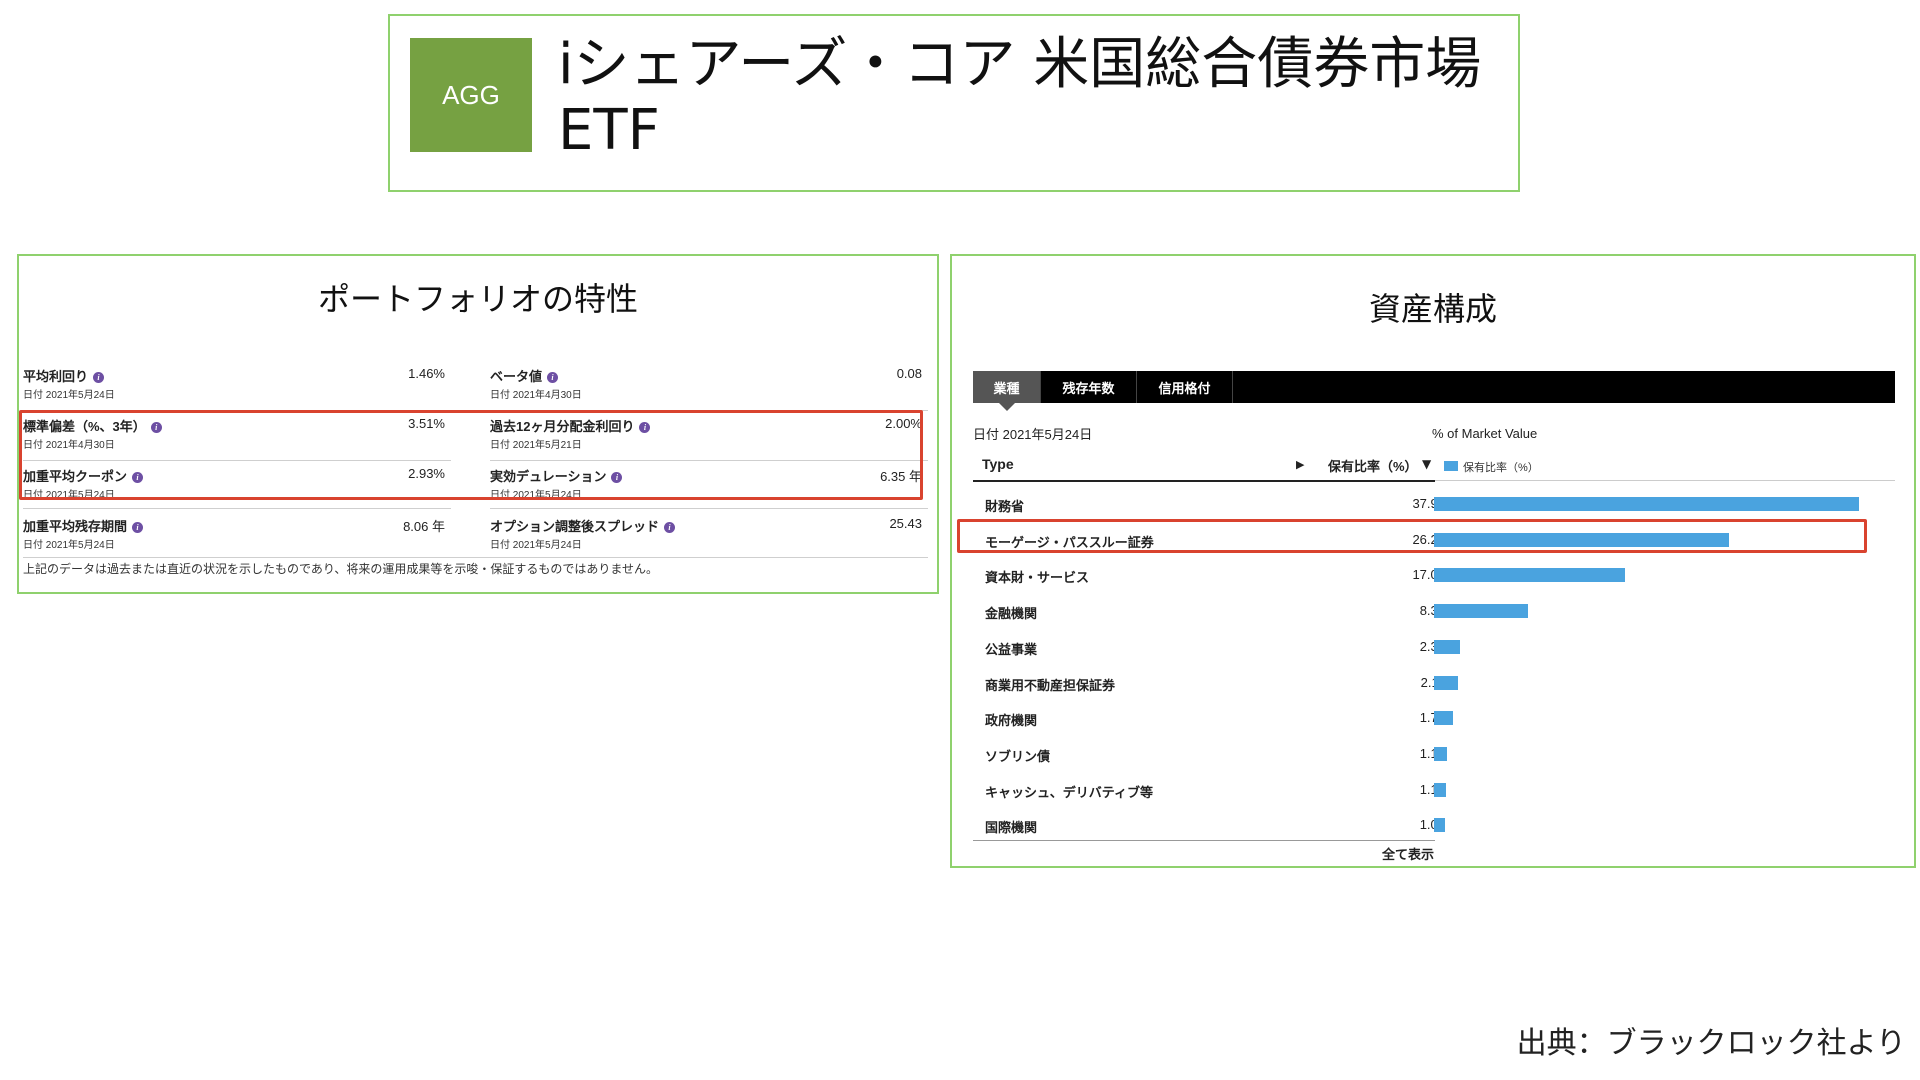  Describe the element at coordinates (998, 464) in the screenshot. I see `column-header-type: Type` at that location.